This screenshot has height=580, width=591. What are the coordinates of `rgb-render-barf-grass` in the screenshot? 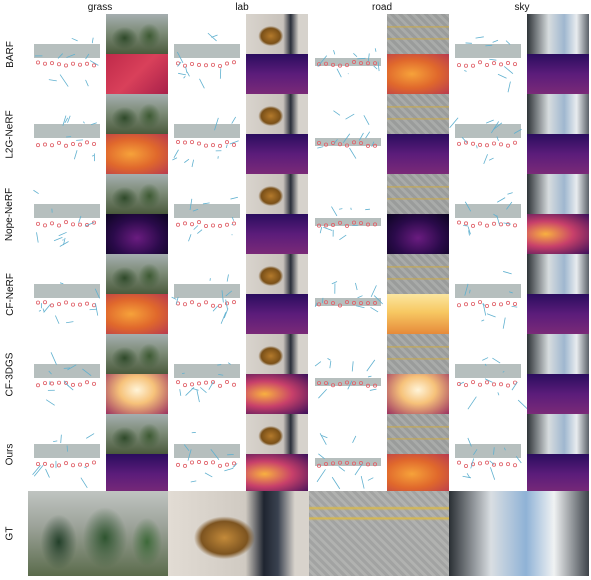 It's located at (137, 34).